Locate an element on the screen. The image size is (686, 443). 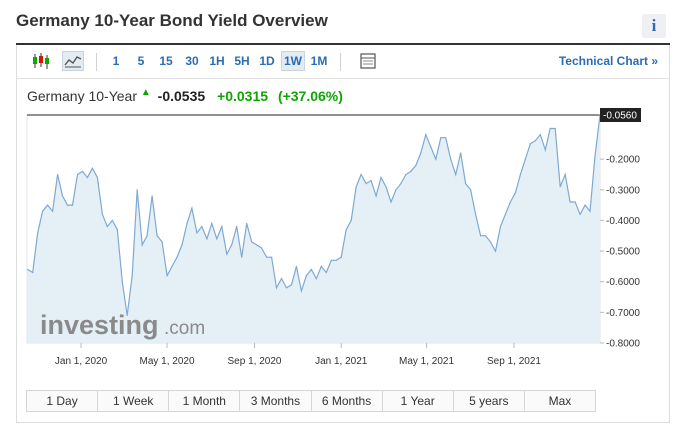
period-1h: 1H is located at coordinates (217, 61).